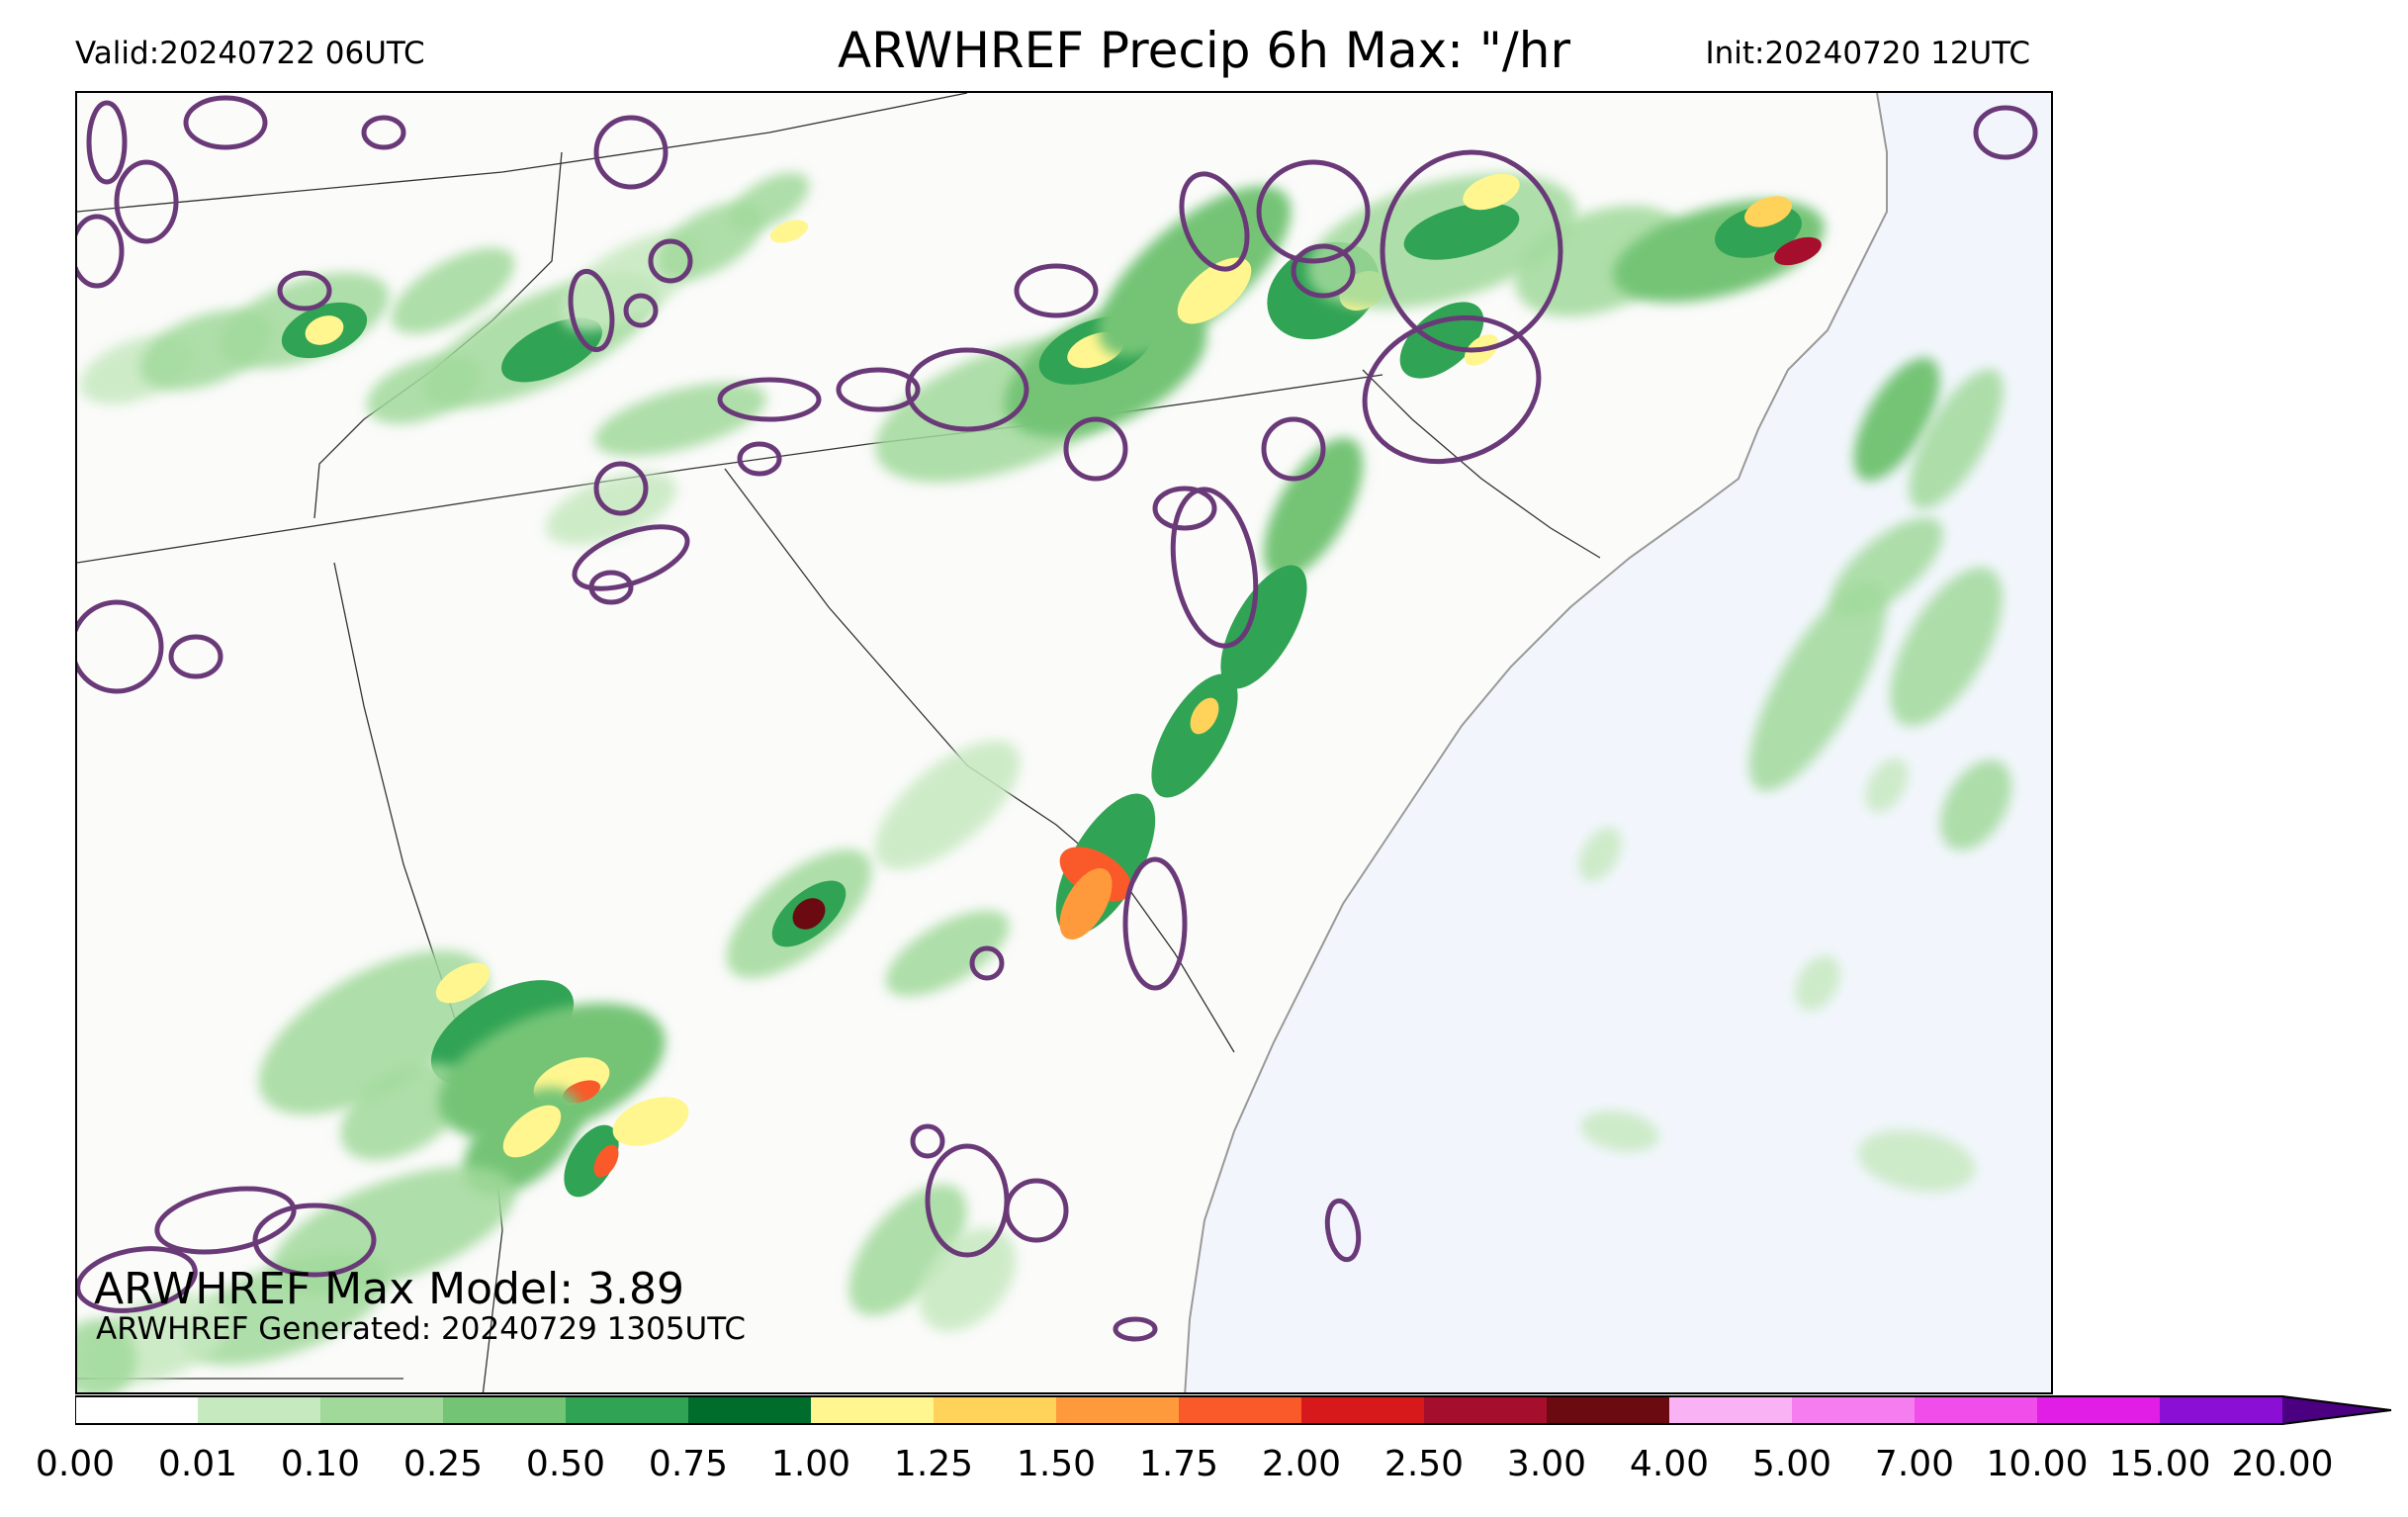  I want to click on valid-time-label: Valid:20240722 06UTC, so click(250, 53).